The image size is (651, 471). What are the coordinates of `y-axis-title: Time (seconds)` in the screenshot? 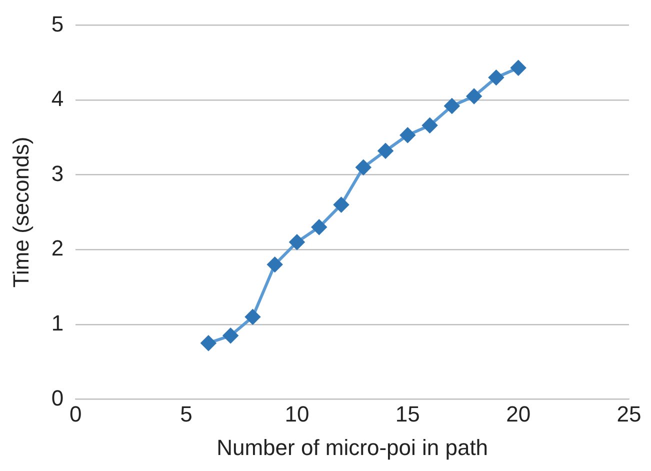 It's located at (21, 212).